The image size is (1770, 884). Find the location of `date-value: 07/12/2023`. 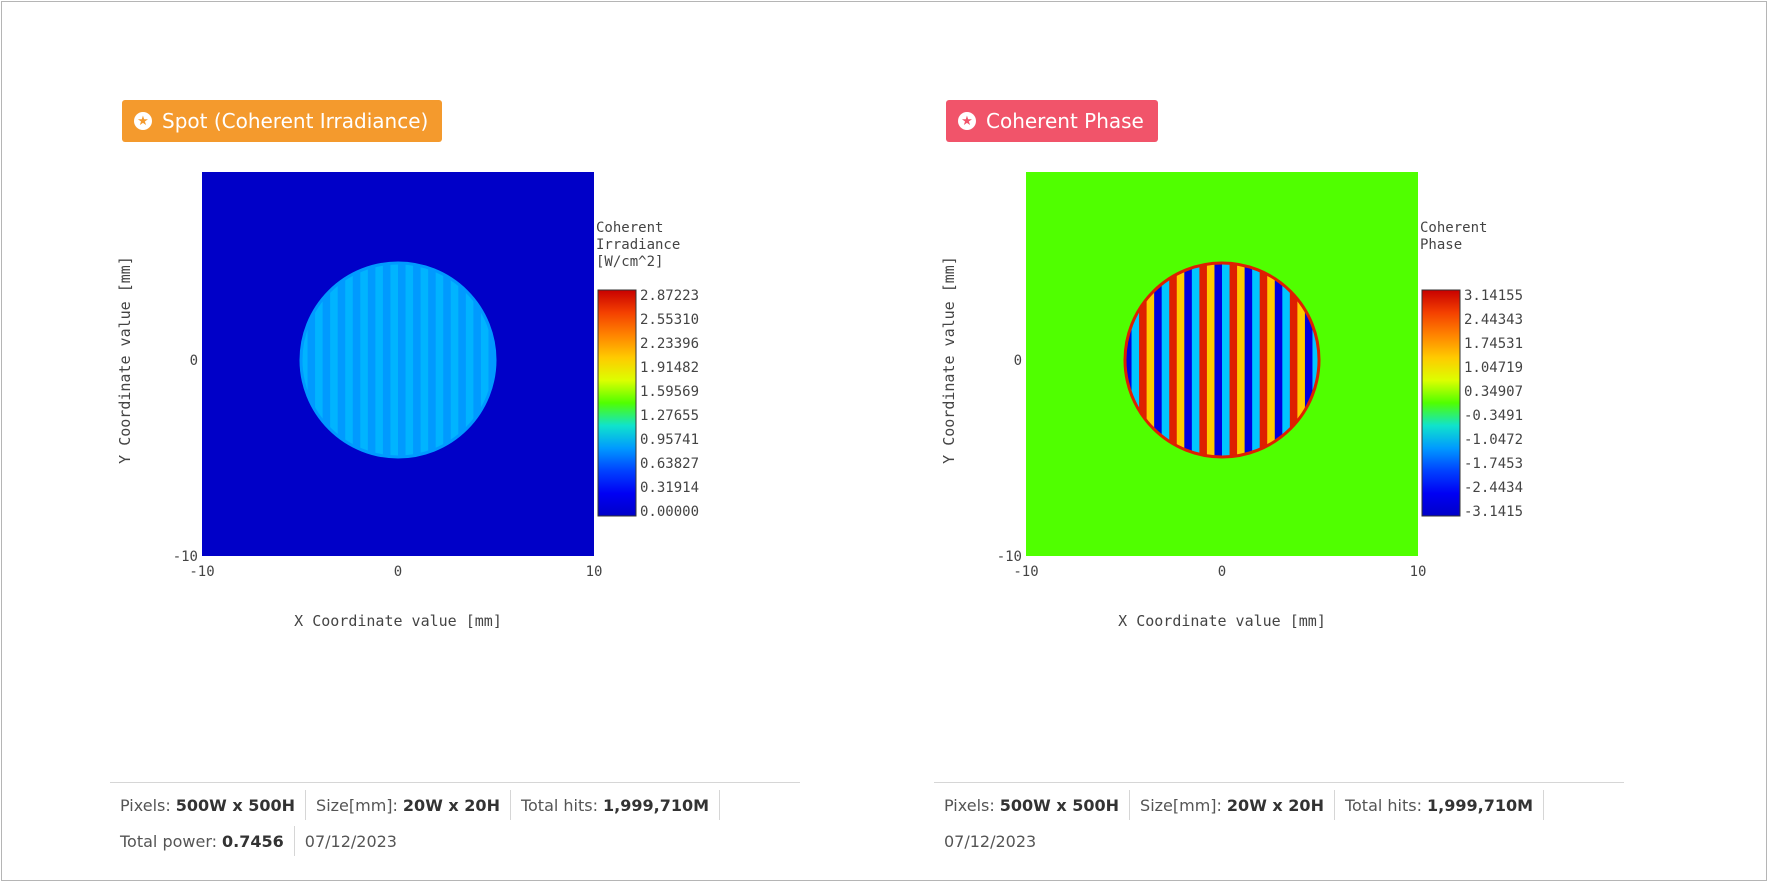

date-value: 07/12/2023 is located at coordinates (350, 841).